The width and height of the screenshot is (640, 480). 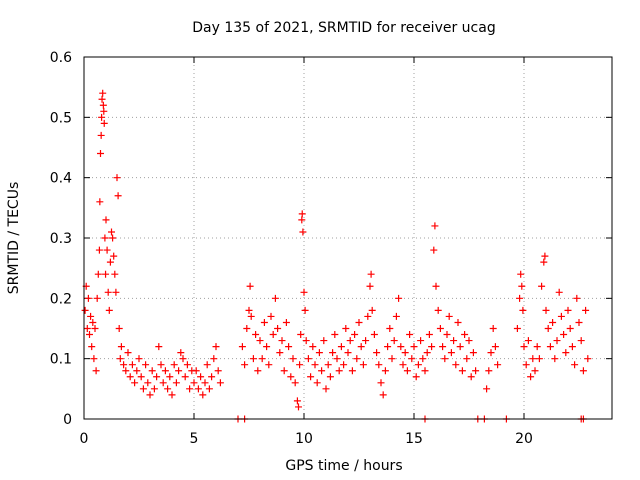 I want to click on y-tick-label: 0.5, so click(x=61, y=118).